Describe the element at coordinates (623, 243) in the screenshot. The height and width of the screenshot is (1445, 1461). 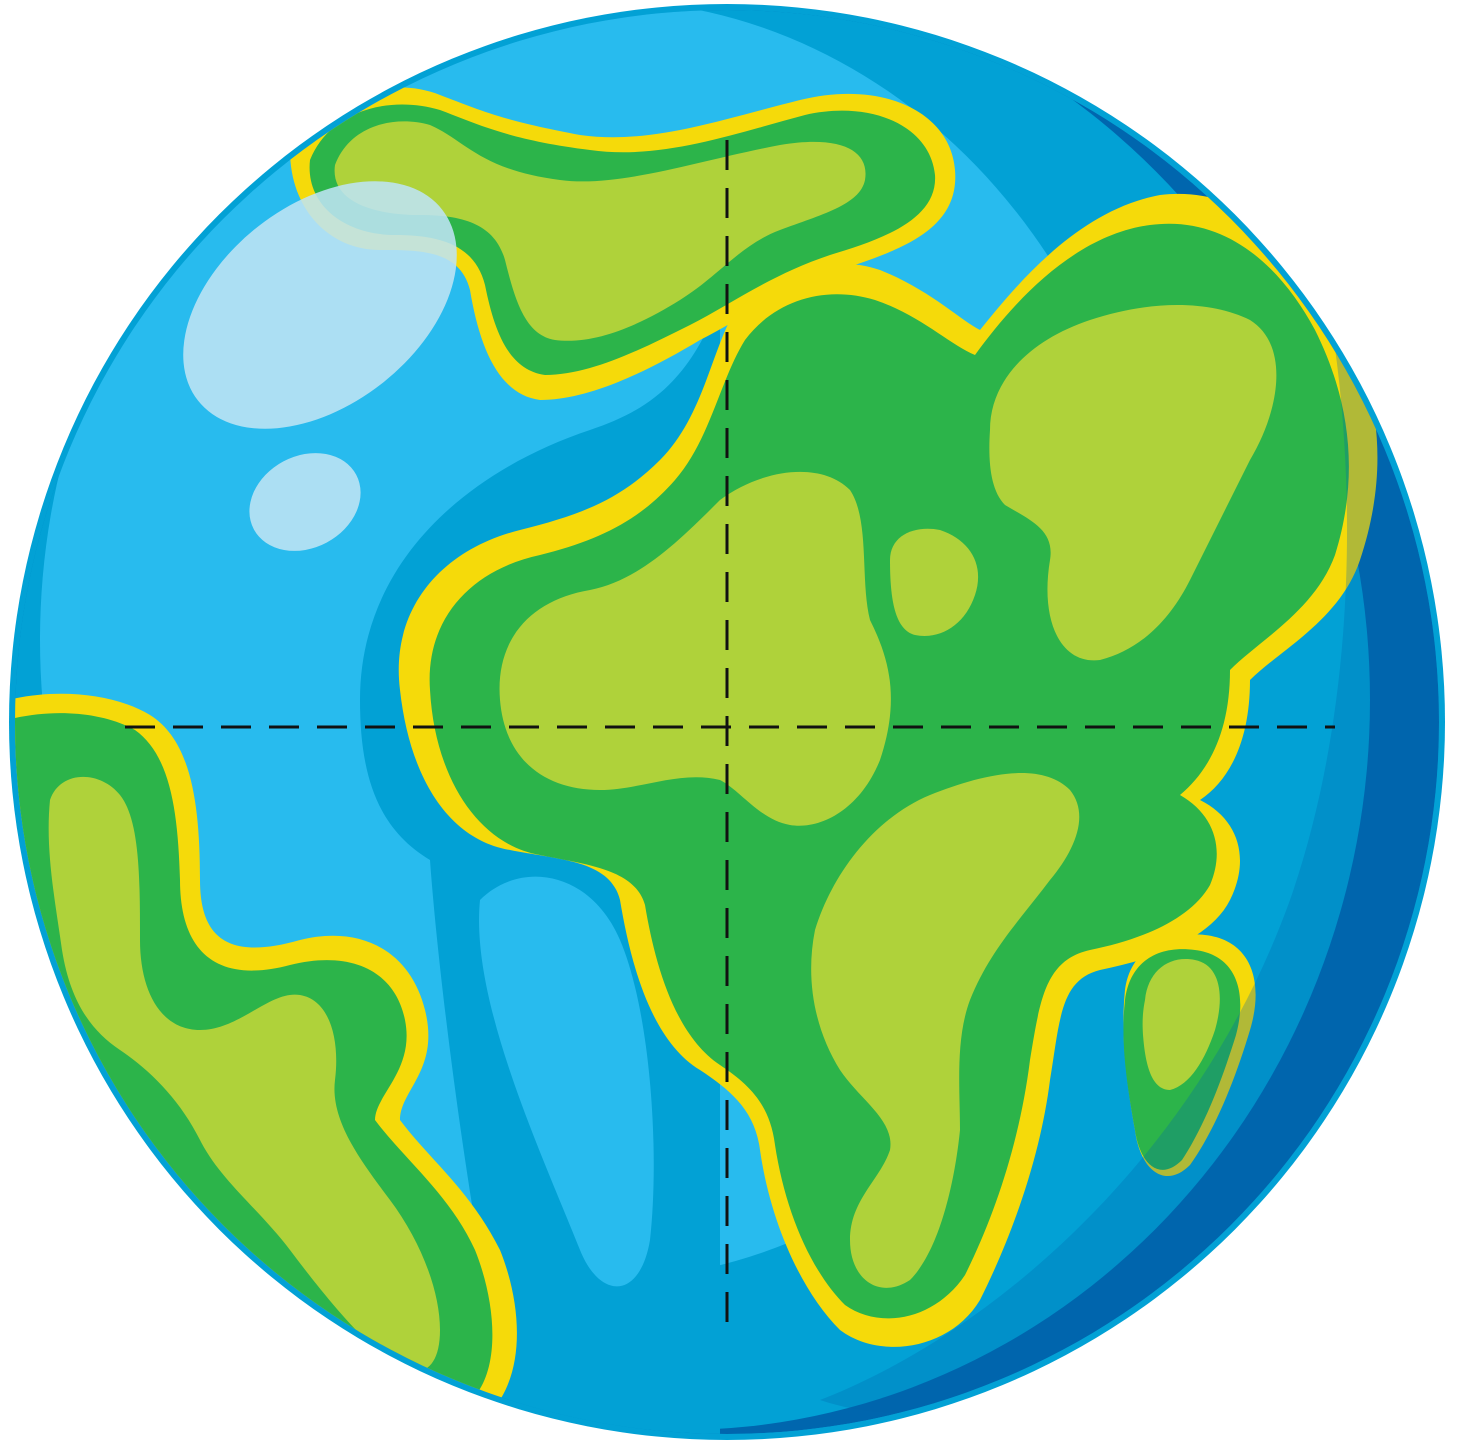
I see `continent-north` at that location.